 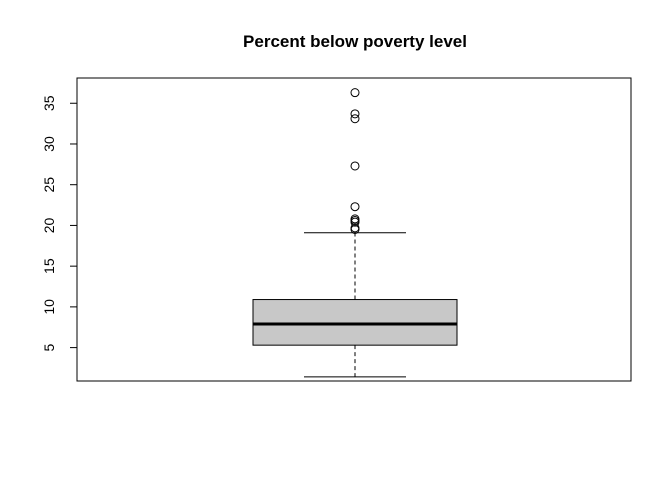 What do you see at coordinates (49, 348) in the screenshot?
I see `y-tick-label: 5` at bounding box center [49, 348].